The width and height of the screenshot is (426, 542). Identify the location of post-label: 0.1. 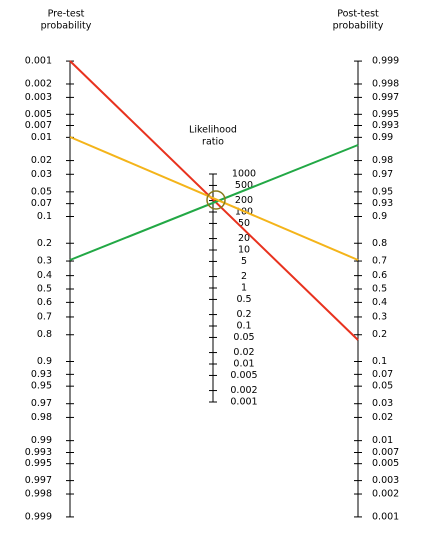
(379, 361).